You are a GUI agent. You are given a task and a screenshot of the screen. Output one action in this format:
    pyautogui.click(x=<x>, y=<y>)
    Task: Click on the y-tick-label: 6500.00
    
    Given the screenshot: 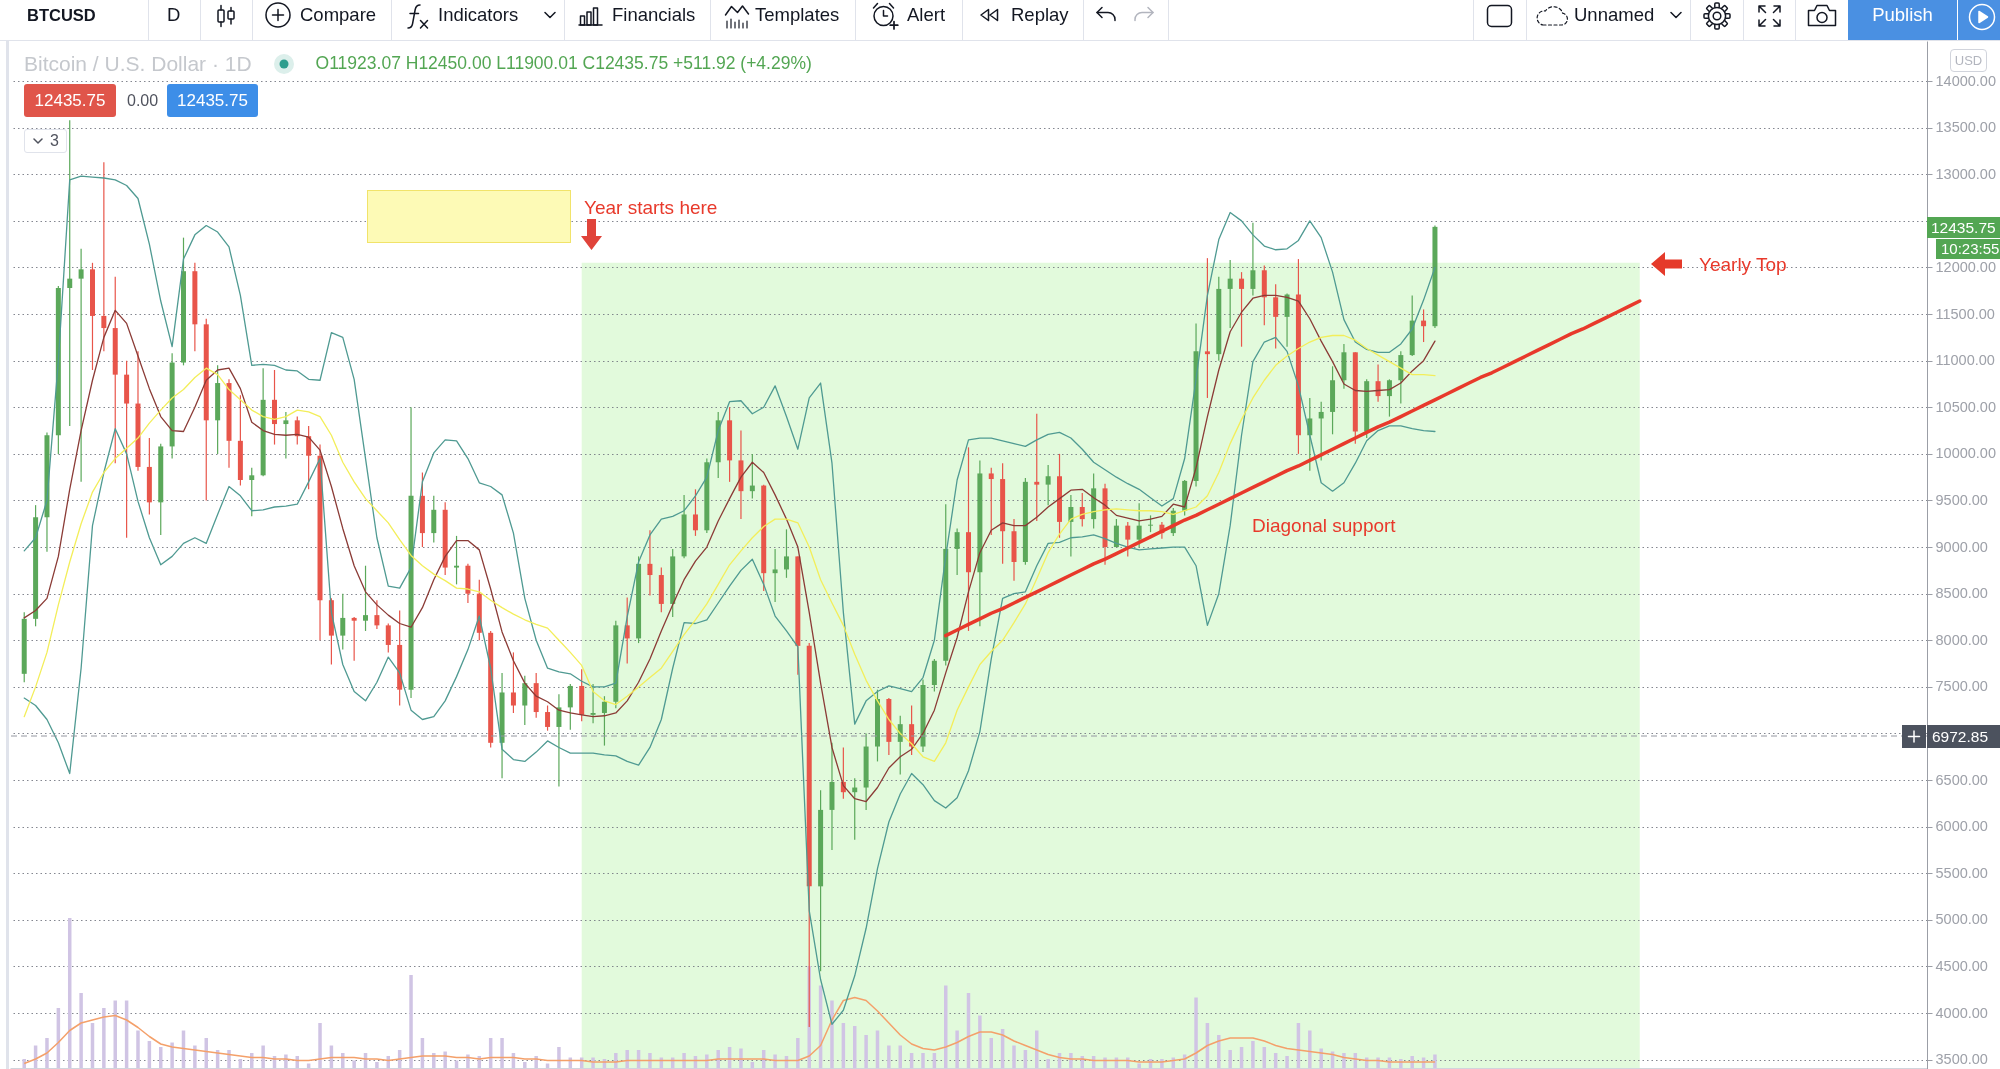 What is the action you would take?
    pyautogui.click(x=1961, y=779)
    